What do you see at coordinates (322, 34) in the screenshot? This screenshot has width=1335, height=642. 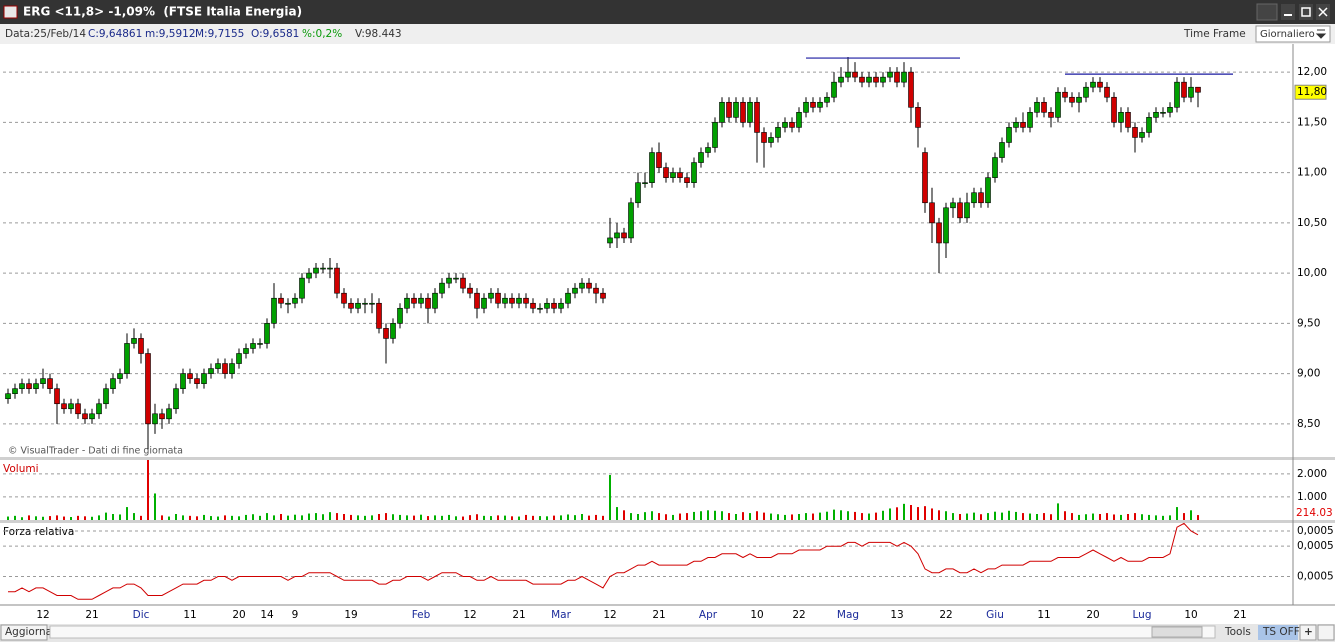 I see `info-change: %:0,2%` at bounding box center [322, 34].